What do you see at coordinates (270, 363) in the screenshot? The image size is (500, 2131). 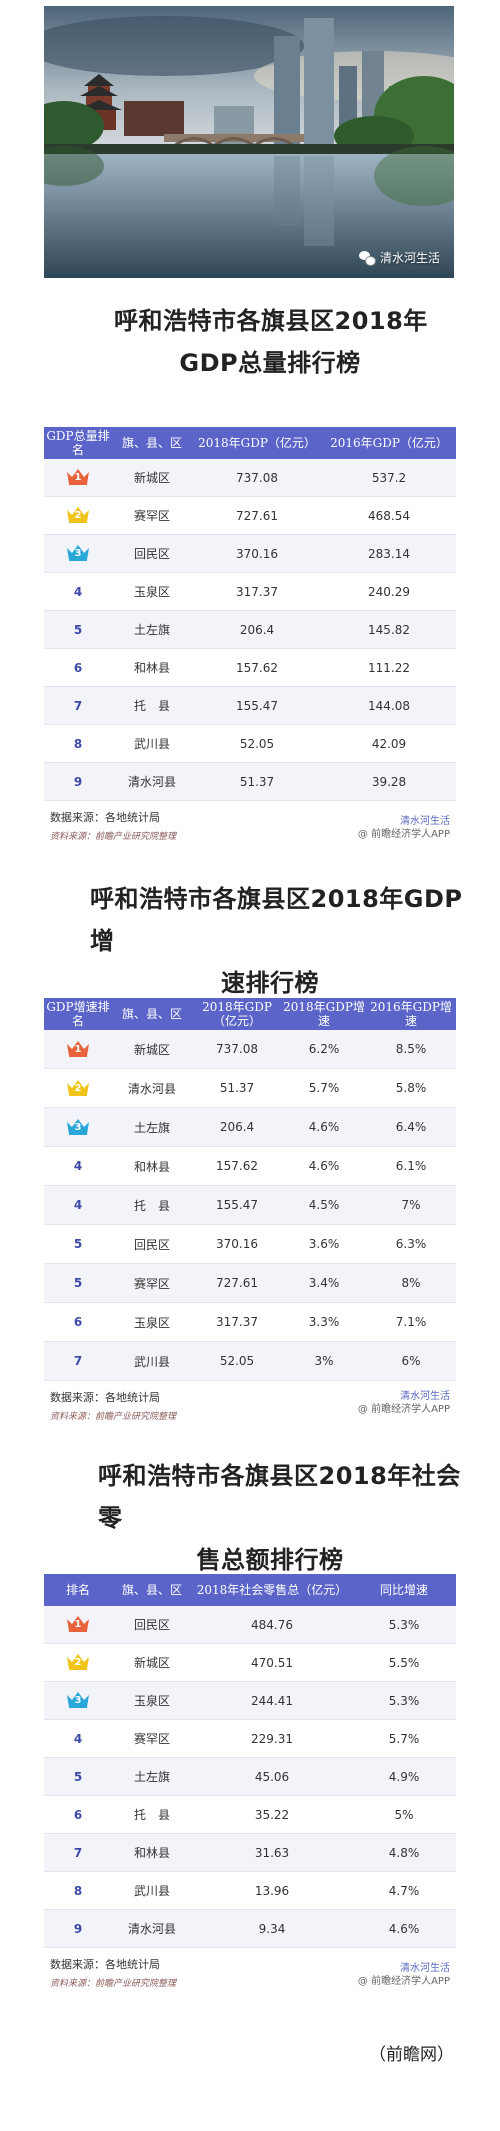 I see `section1-heading-line2: GDP总量排行榜` at bounding box center [270, 363].